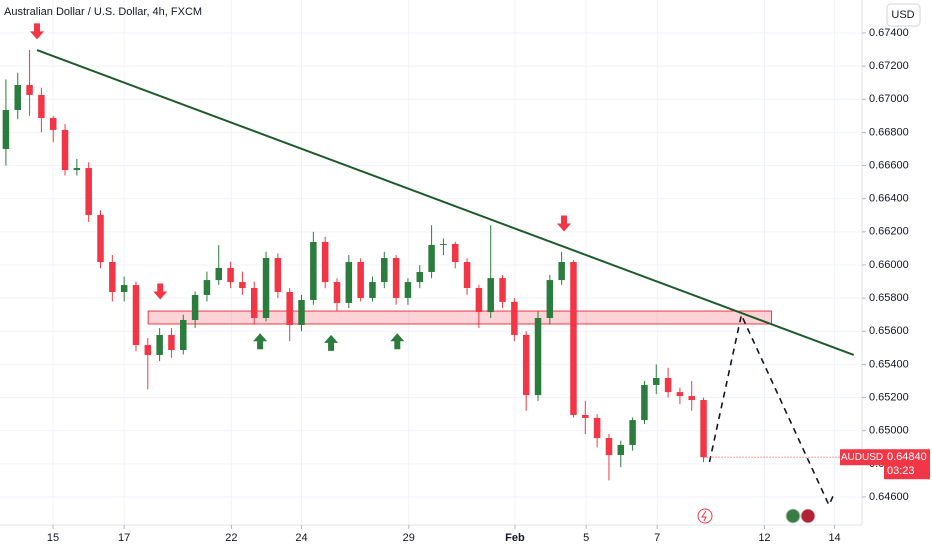 The image size is (932, 550). What do you see at coordinates (53, 538) in the screenshot?
I see `x-tick-label: 15` at bounding box center [53, 538].